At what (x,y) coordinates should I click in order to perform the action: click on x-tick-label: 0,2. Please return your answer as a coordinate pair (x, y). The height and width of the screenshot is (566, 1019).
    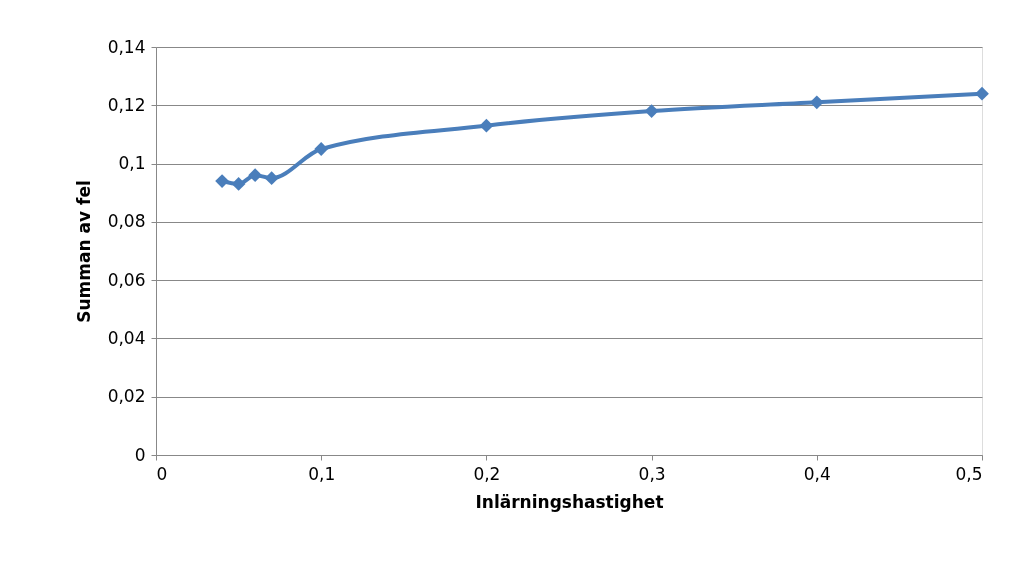
    Looking at the image, I should click on (487, 473).